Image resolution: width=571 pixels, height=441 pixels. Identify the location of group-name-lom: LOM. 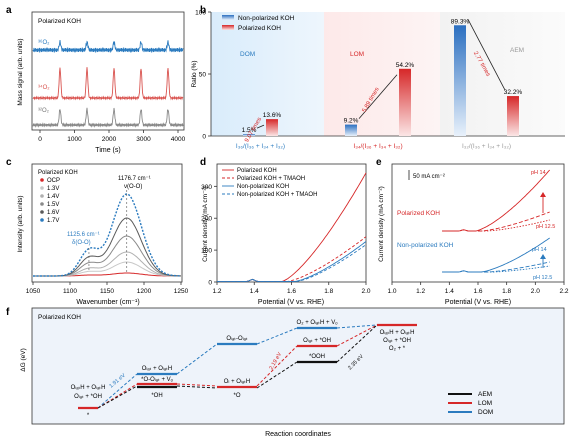
(357, 54).